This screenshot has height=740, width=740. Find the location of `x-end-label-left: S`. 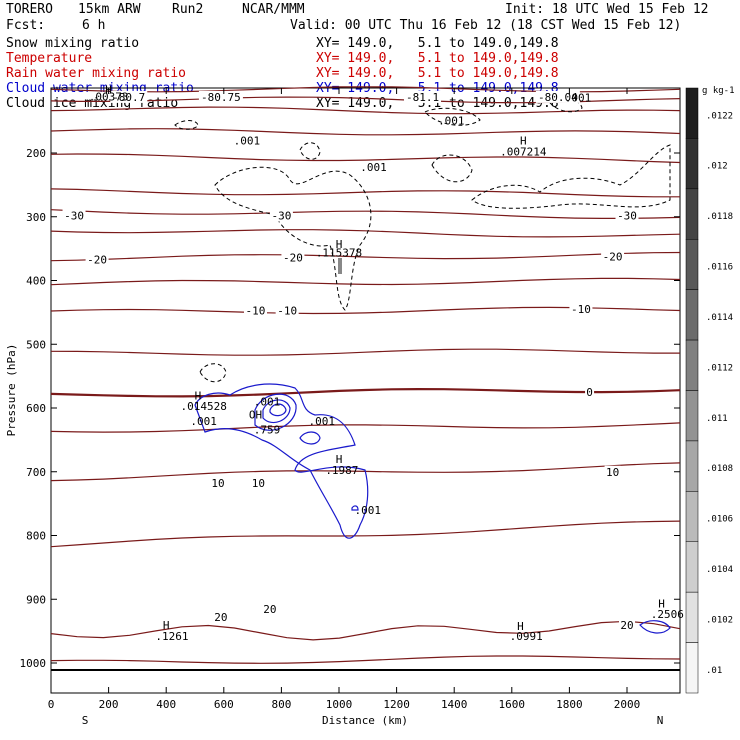

x-end-label-left: S is located at coordinates (85, 720).